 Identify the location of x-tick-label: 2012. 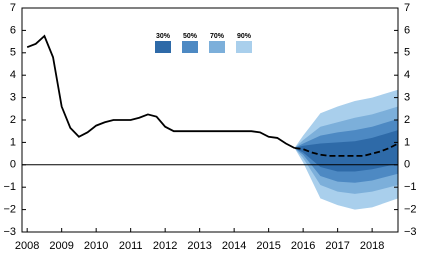
(165, 246).